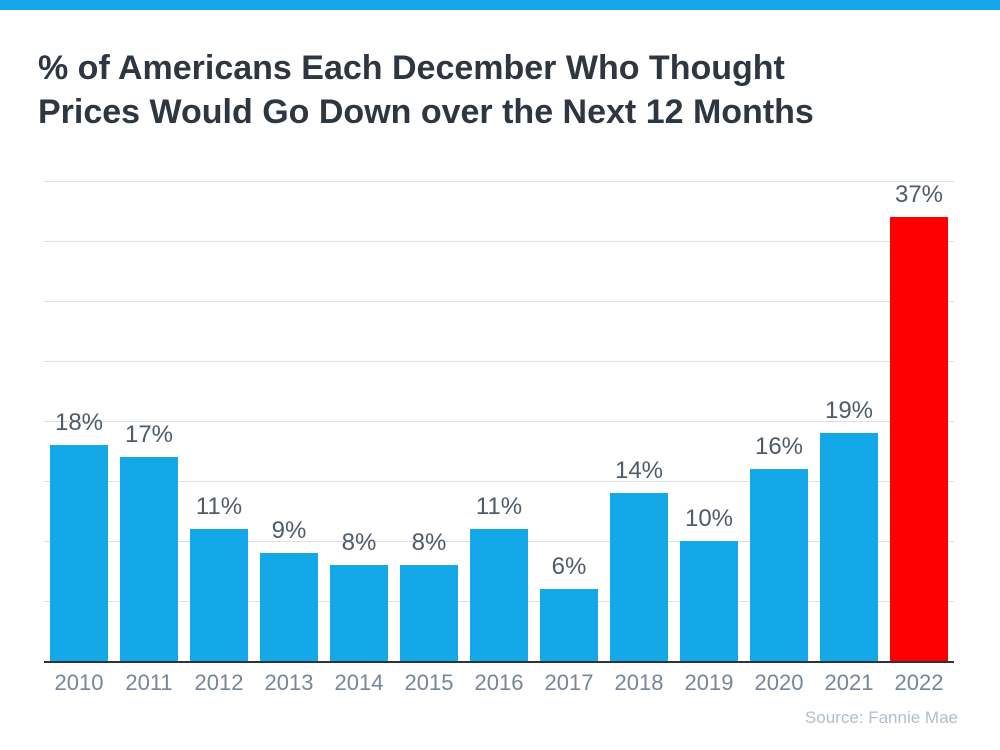  What do you see at coordinates (289, 530) in the screenshot?
I see `bar-value-label-2013: 9%` at bounding box center [289, 530].